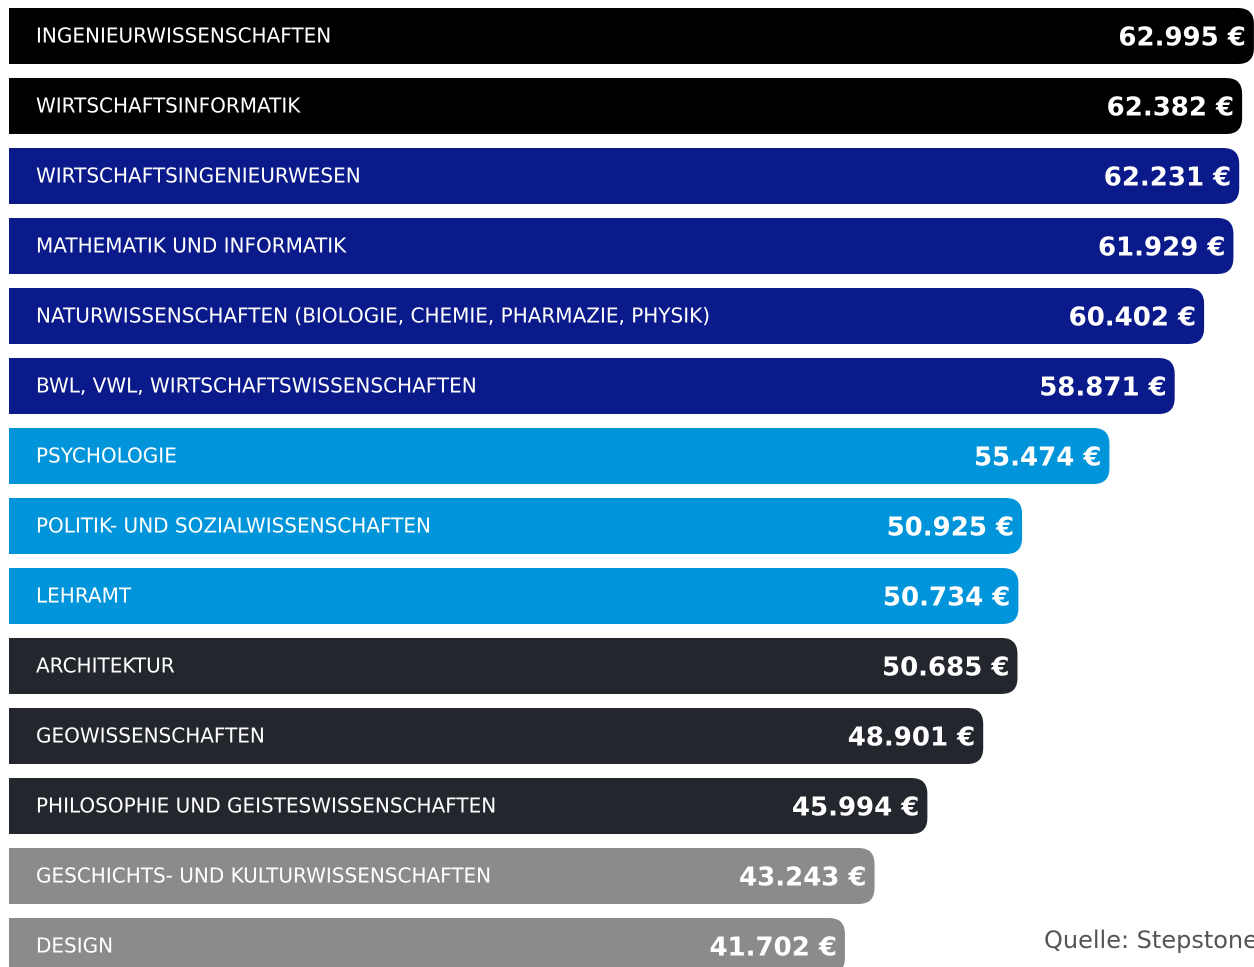 The image size is (1254, 967). I want to click on category-label: DESIGN, so click(74, 946).